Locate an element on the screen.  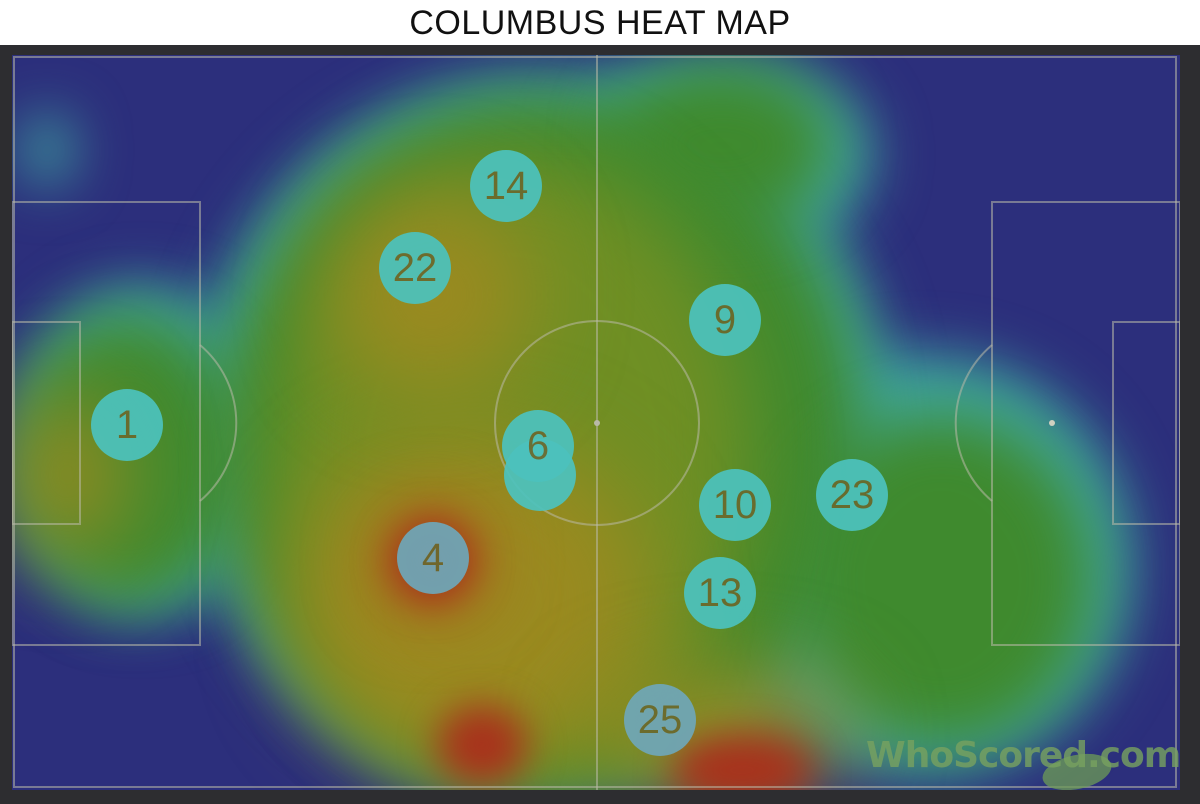
right-penalty-arc is located at coordinates (973, 423).